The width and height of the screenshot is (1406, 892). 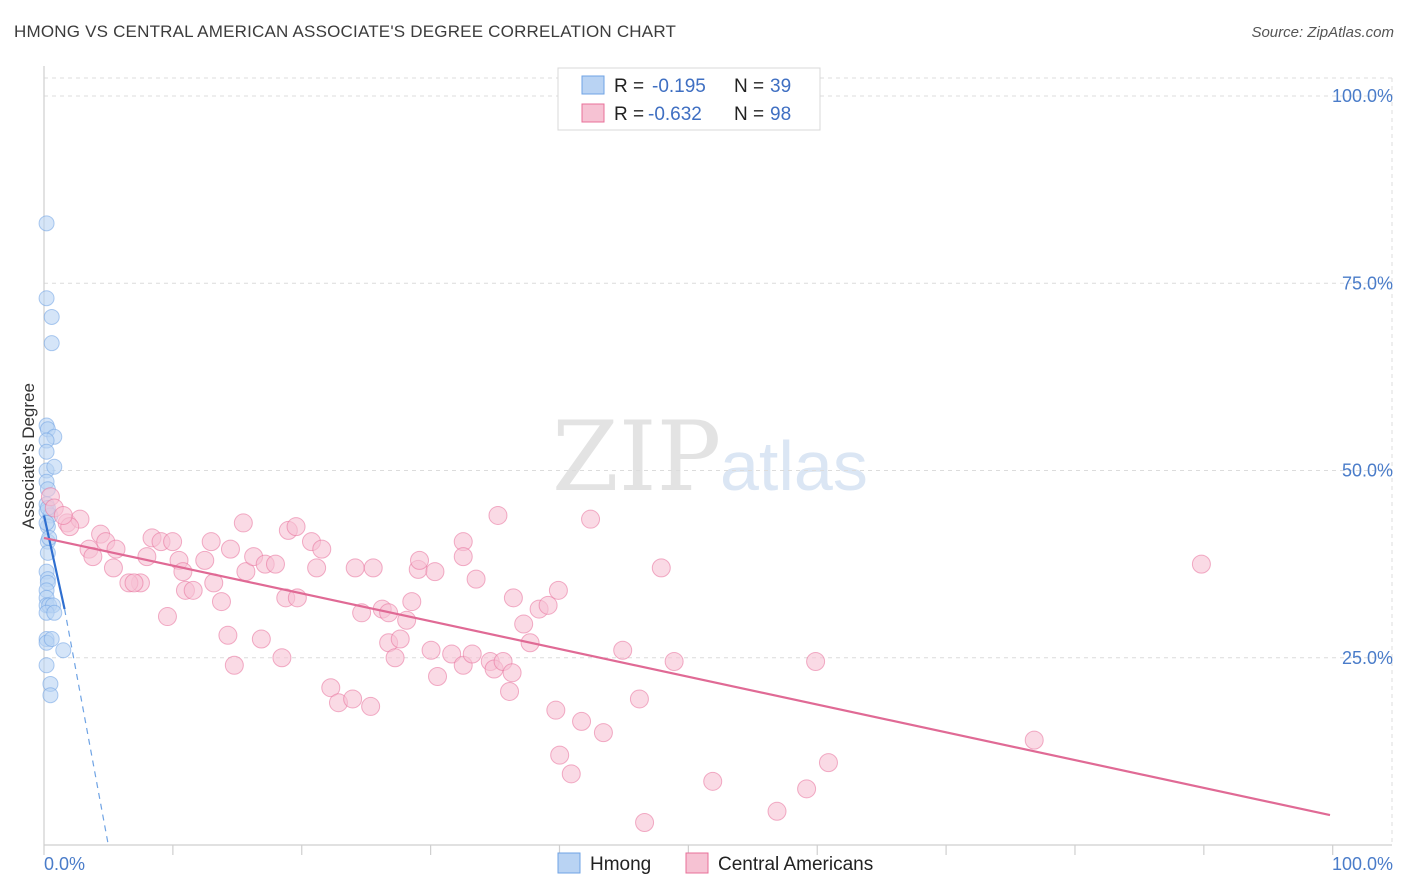 I want to click on y-tick-label-50: 50.0%, so click(x=1367, y=471).